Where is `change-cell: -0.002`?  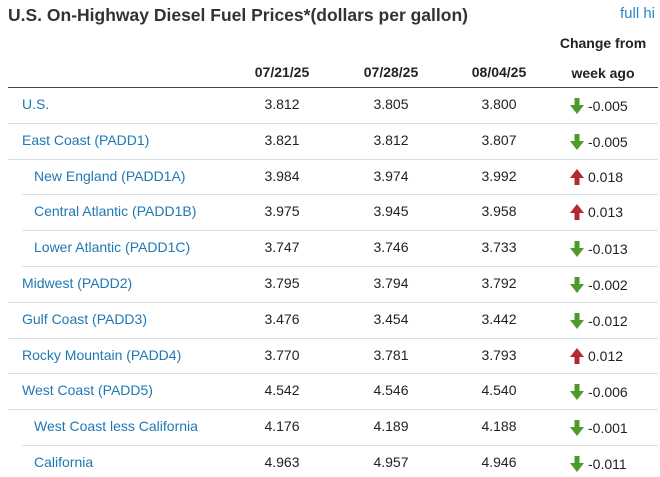
change-cell: -0.002 is located at coordinates (599, 284).